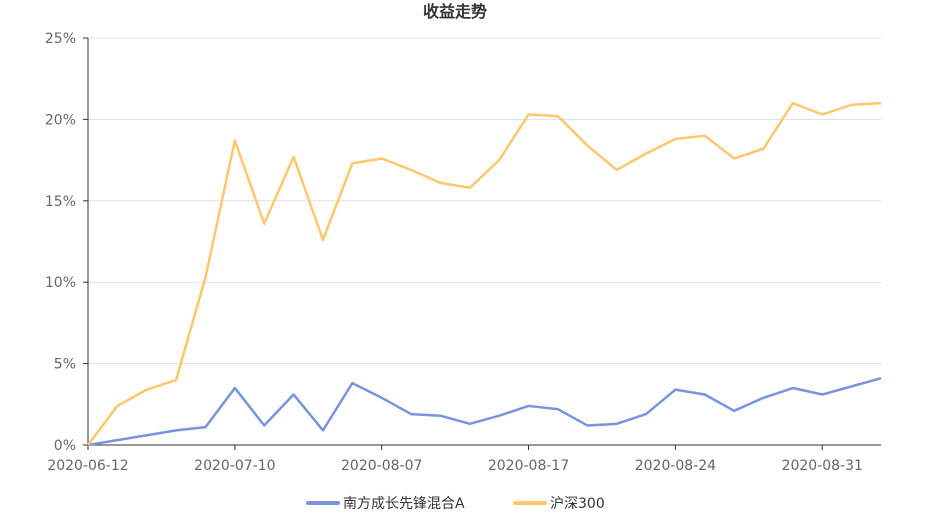 This screenshot has height=522, width=933. Describe the element at coordinates (675, 466) in the screenshot. I see `x-tick-label: 2020-08-24` at that location.